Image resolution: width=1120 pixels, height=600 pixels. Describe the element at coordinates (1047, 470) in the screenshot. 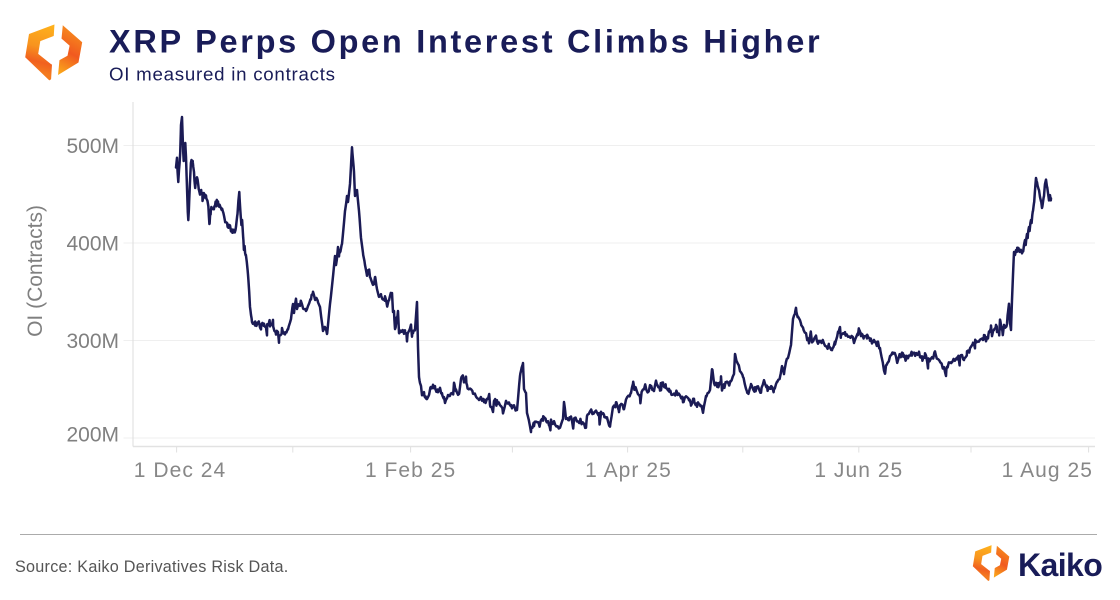

I see `svg-text: 1 Aug 25` at that location.